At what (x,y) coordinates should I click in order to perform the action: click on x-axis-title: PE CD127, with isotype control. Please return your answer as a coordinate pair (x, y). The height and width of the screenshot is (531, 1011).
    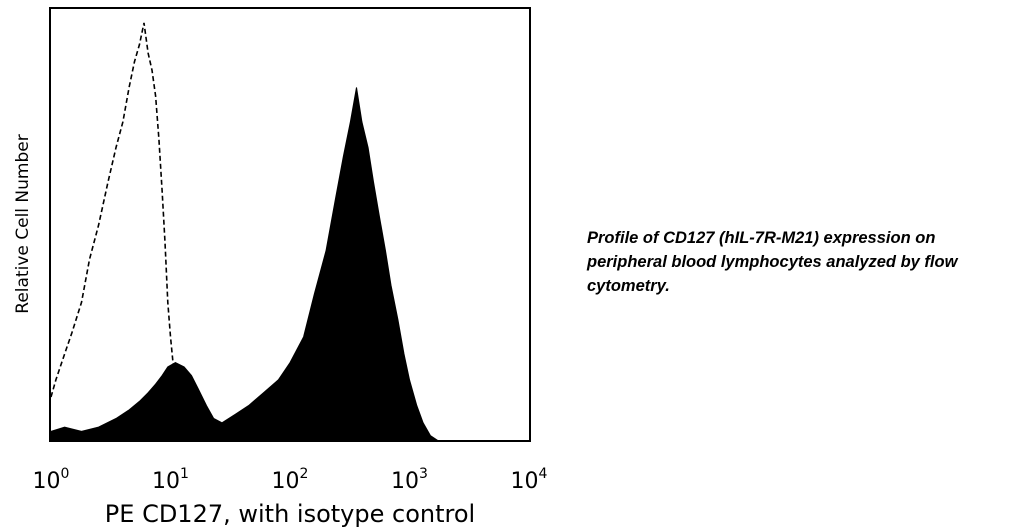
    Looking at the image, I should click on (290, 514).